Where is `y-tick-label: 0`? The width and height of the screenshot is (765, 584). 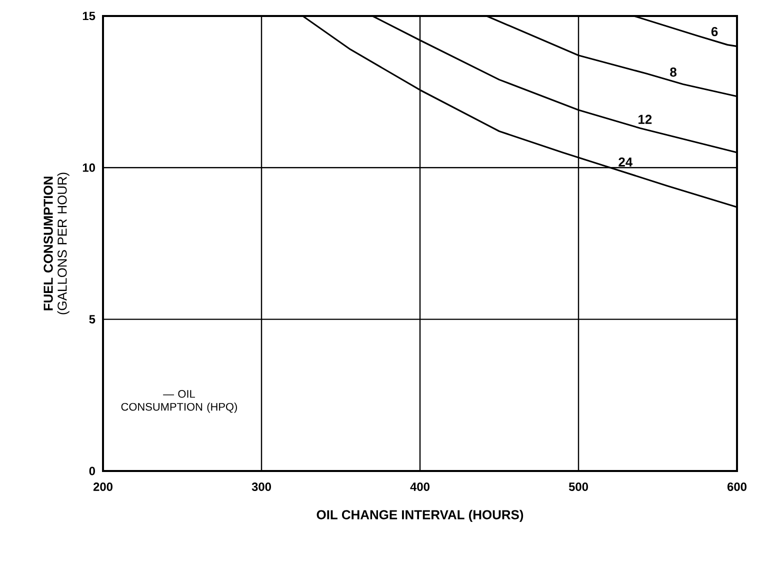
y-tick-label: 0 is located at coordinates (92, 471).